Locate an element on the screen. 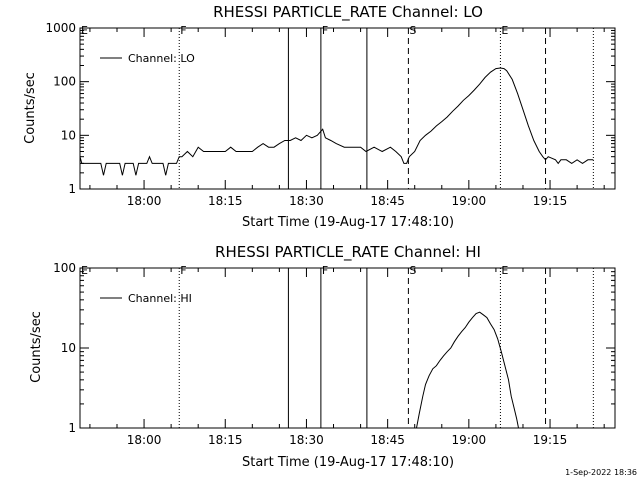 This screenshot has width=640, height=480. event-marker-label-lo-3: F is located at coordinates (325, 30).